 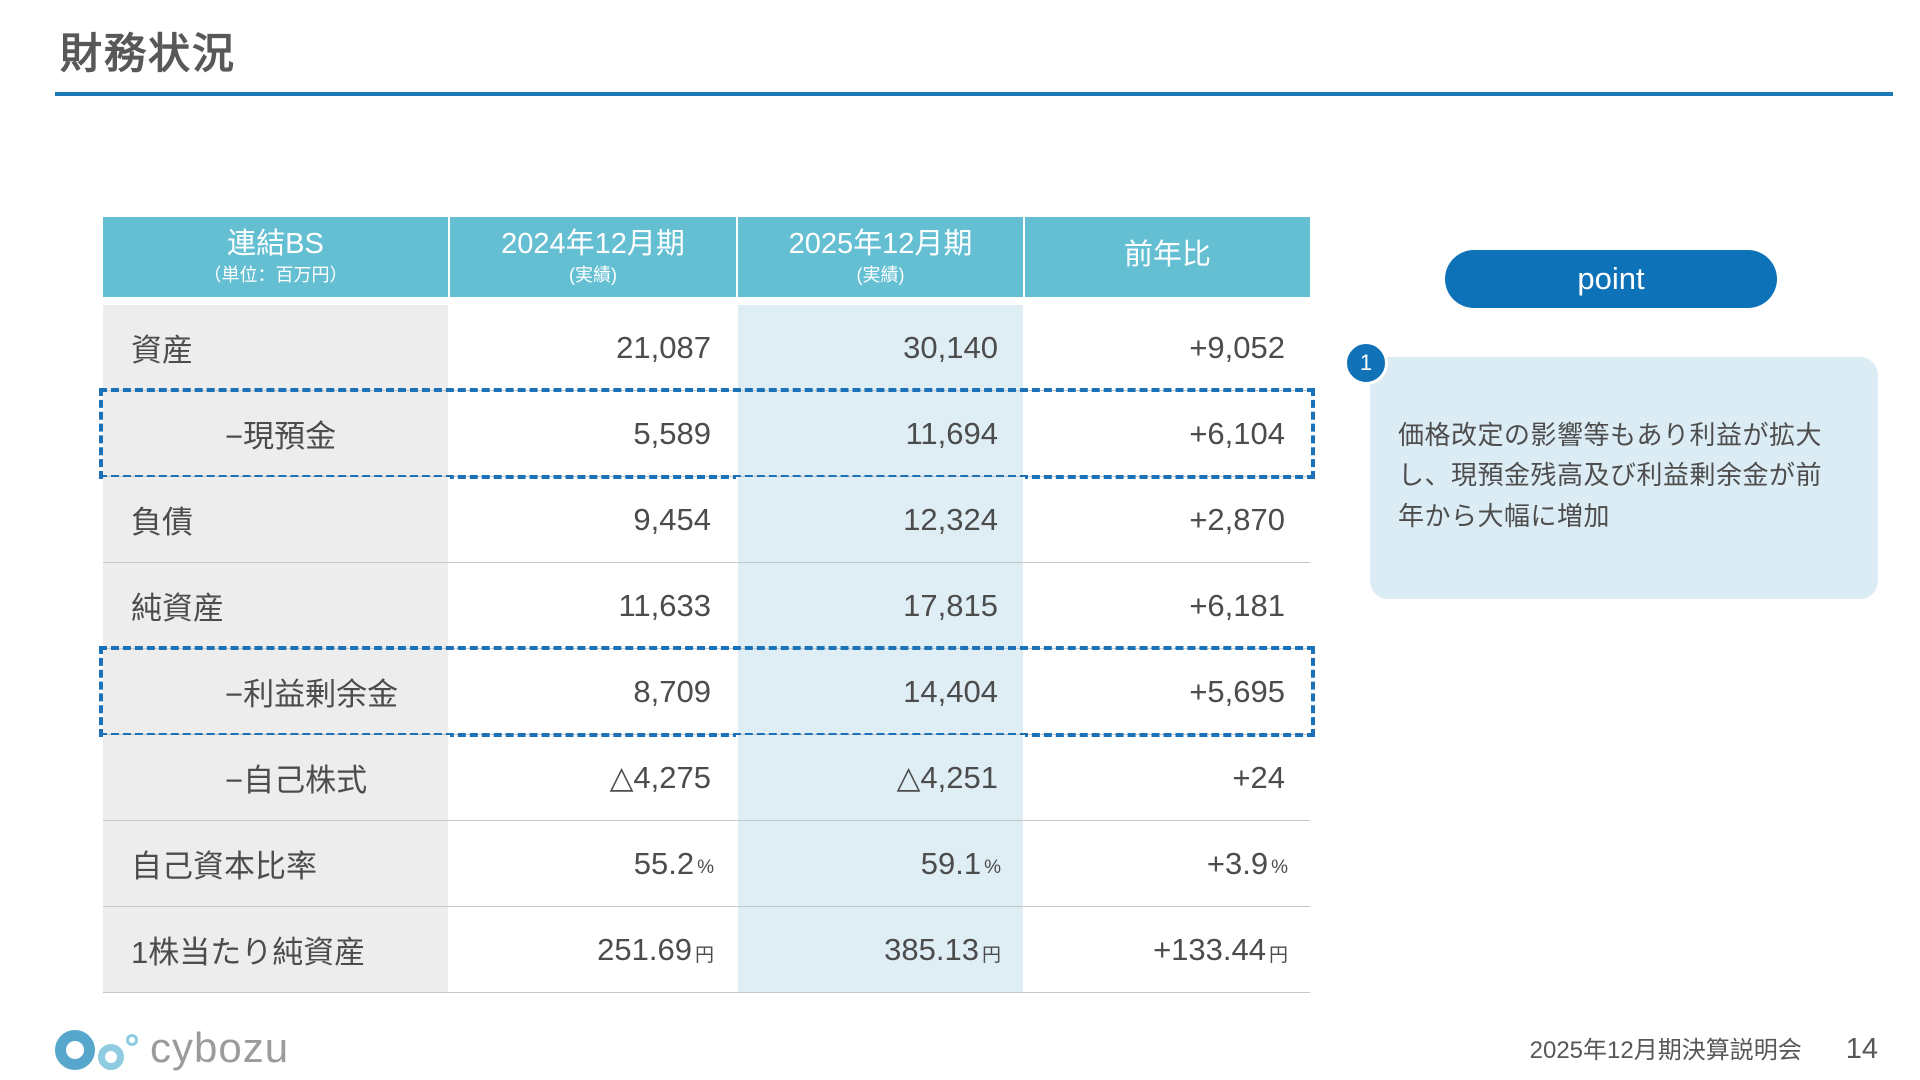 I want to click on value-text: +3.9, so click(x=1237, y=863).